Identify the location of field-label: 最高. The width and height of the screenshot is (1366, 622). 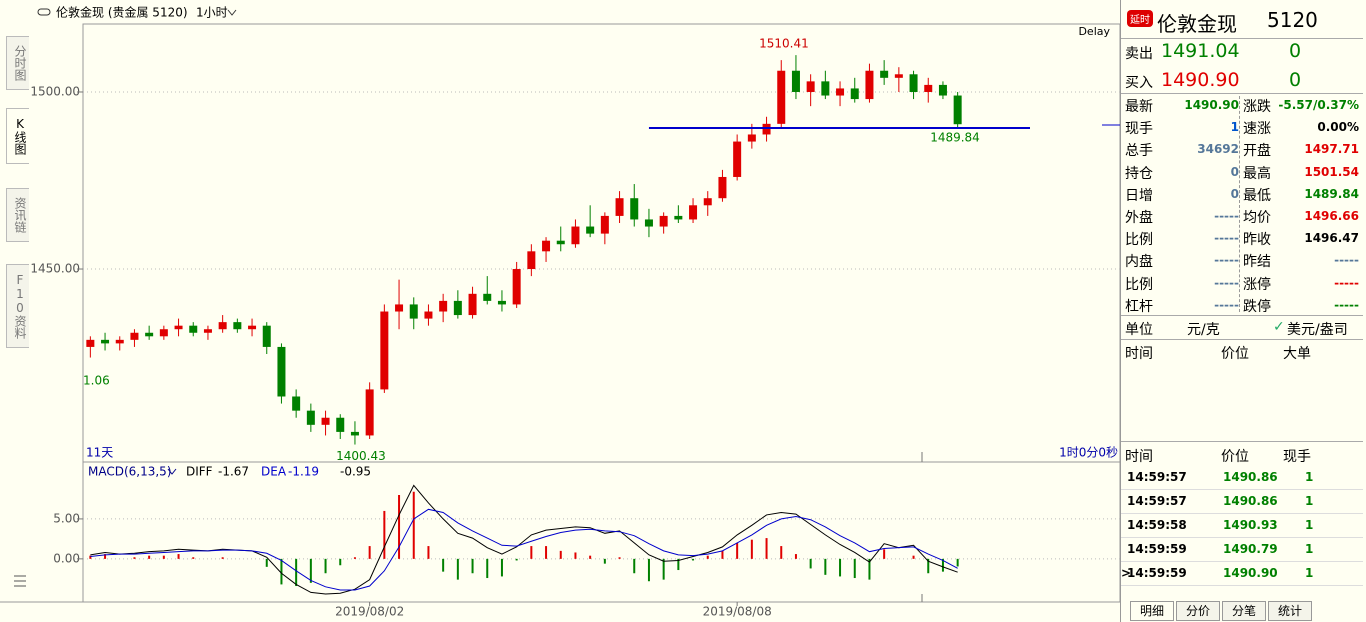
(1257, 173).